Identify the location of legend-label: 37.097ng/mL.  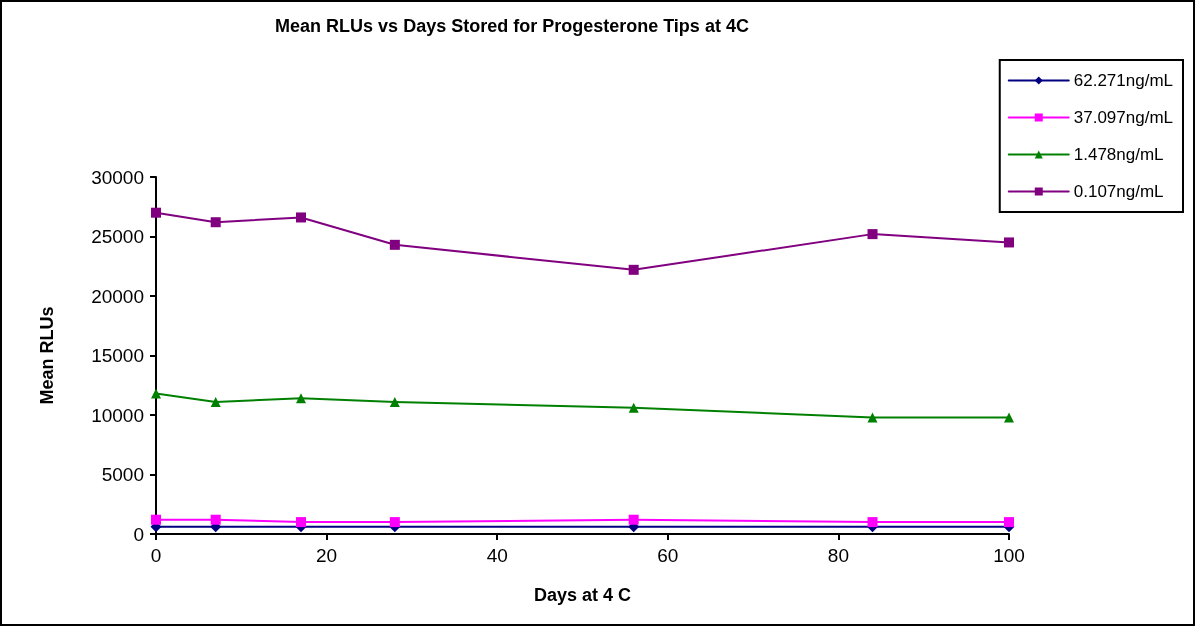
(1123, 117).